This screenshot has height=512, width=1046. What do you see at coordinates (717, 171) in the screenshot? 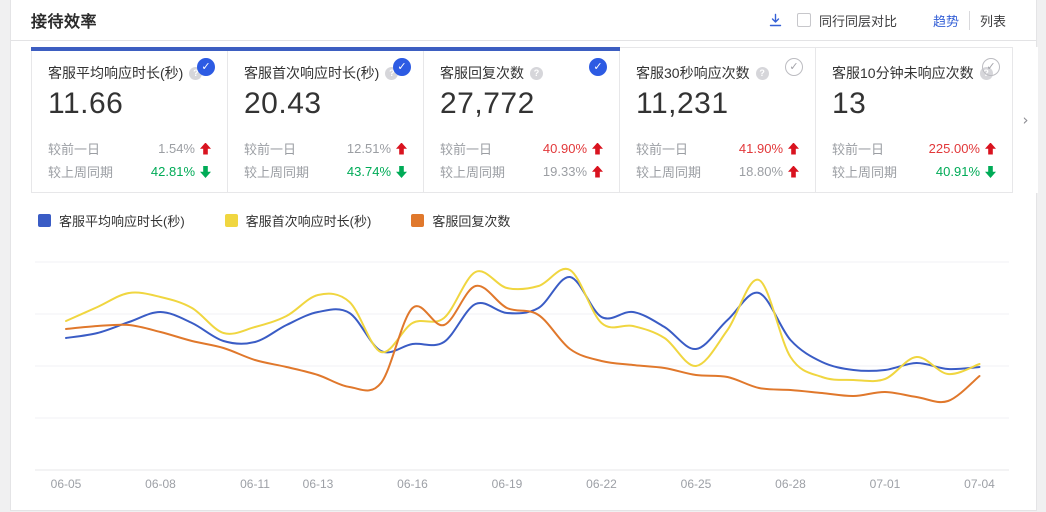
I see `trend-row-week: 较上周同期 18.80%` at bounding box center [717, 171].